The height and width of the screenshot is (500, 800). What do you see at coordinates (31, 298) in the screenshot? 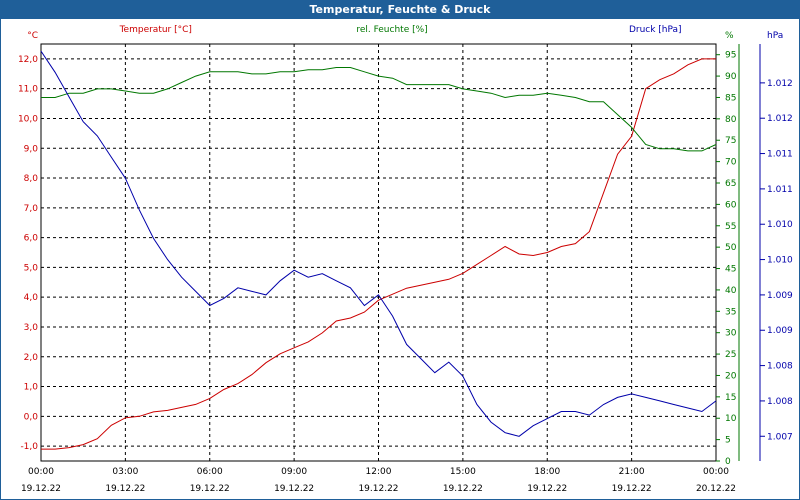
I see `temperature-tick-label: 4,0` at bounding box center [31, 298].